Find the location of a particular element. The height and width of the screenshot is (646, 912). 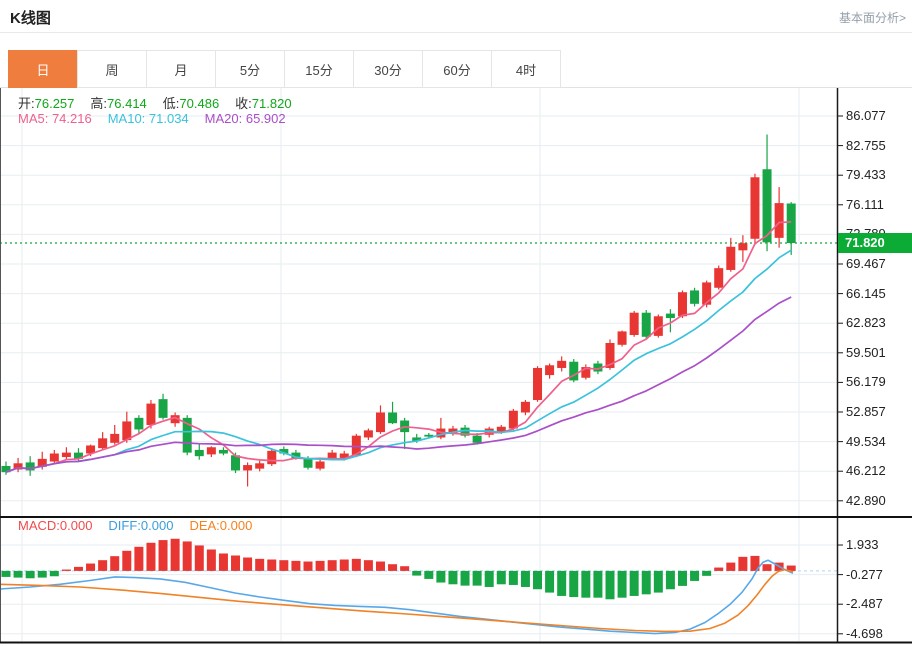

price-tick-label: 69.467 is located at coordinates (866, 263).